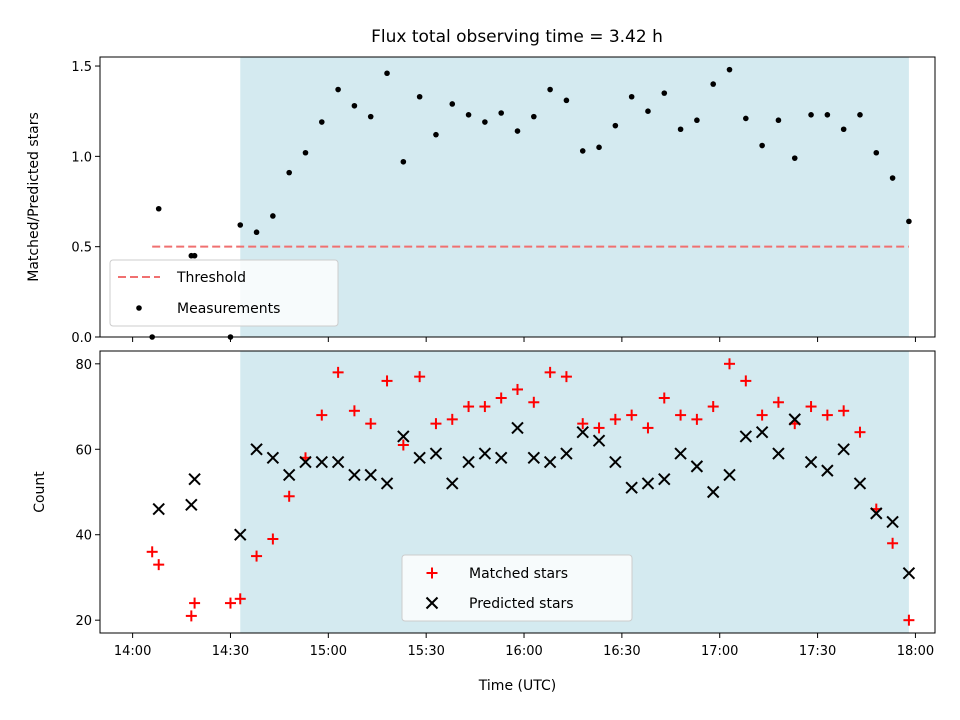 The image size is (960, 720). What do you see at coordinates (517, 37) in the screenshot?
I see `chart-title: Flux total observing time = 3.42 h` at bounding box center [517, 37].